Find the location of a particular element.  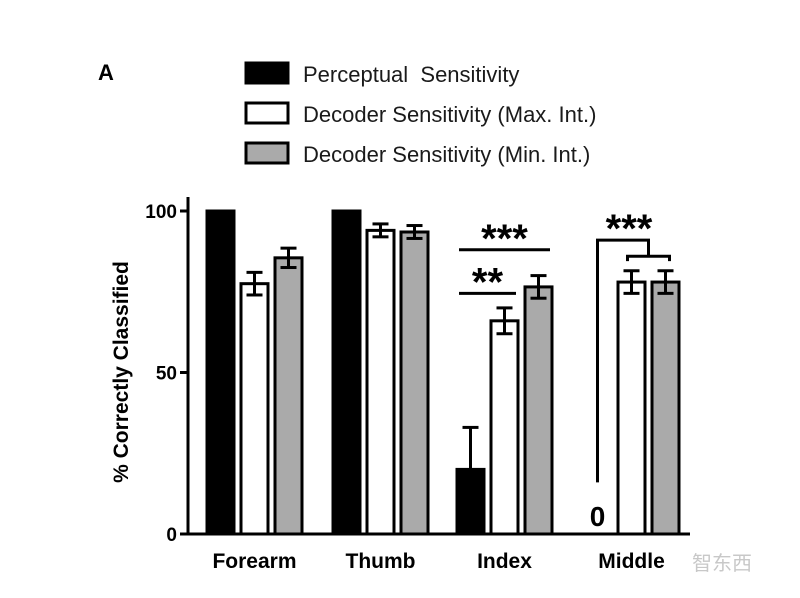

y-axis-label: % Correctly Classified is located at coordinates (121, 372).